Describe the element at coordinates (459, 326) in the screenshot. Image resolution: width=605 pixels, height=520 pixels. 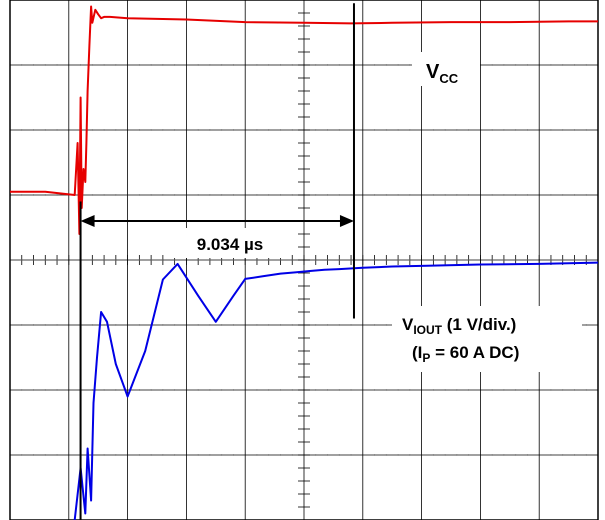
I see `viout-label: VIOUT (1 V/div.)` at that location.